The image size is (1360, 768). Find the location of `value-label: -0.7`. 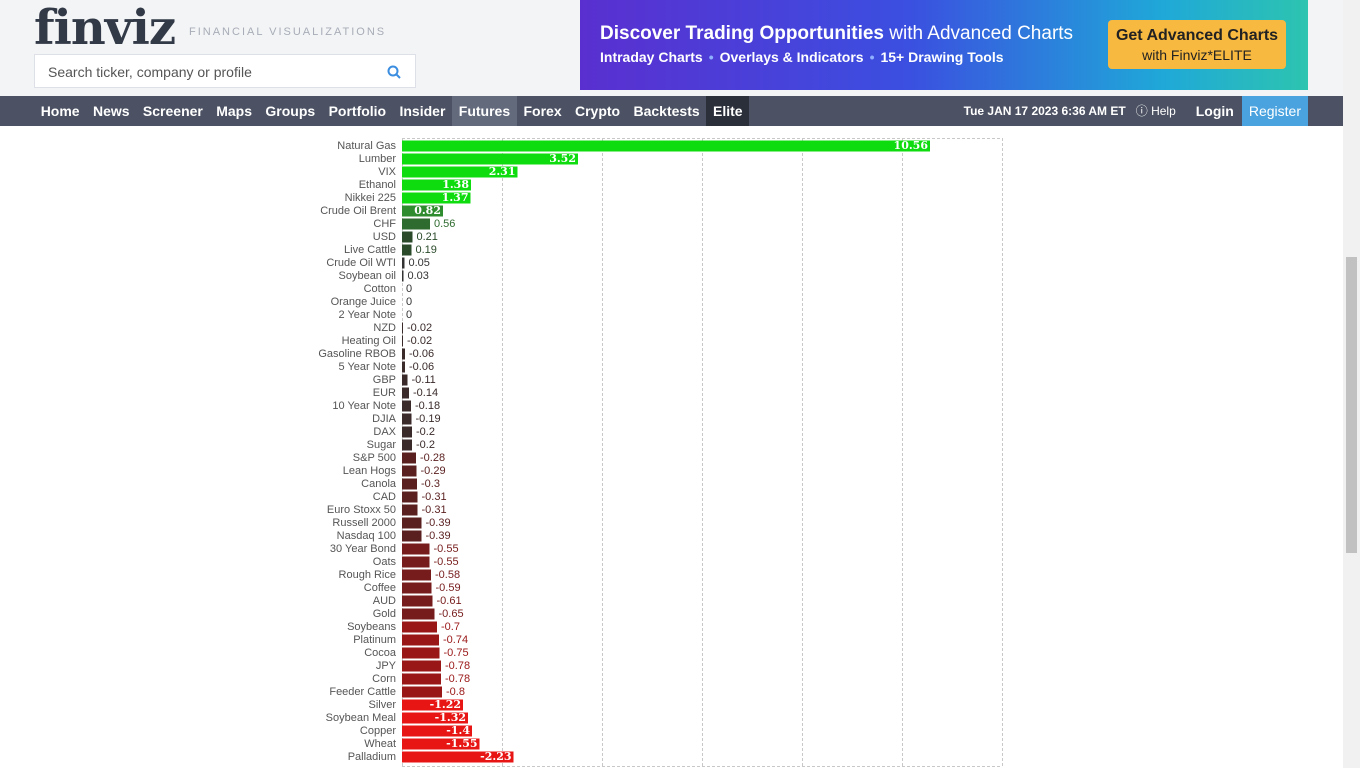

value-label: -0.7 is located at coordinates (450, 627).